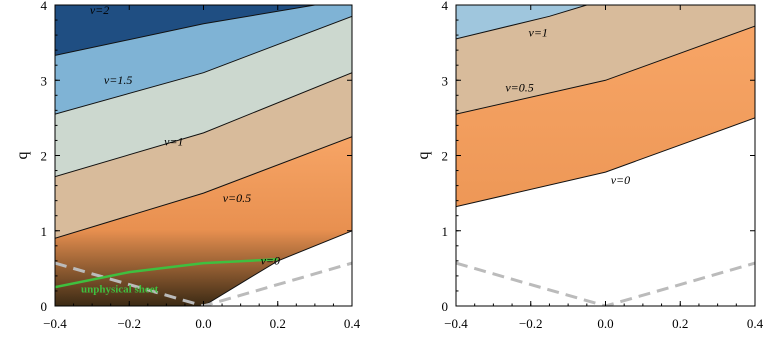 This screenshot has width=768, height=358. Describe the element at coordinates (120, 289) in the screenshot. I see `unphysical-sheet-label: unphysical sheet` at that location.